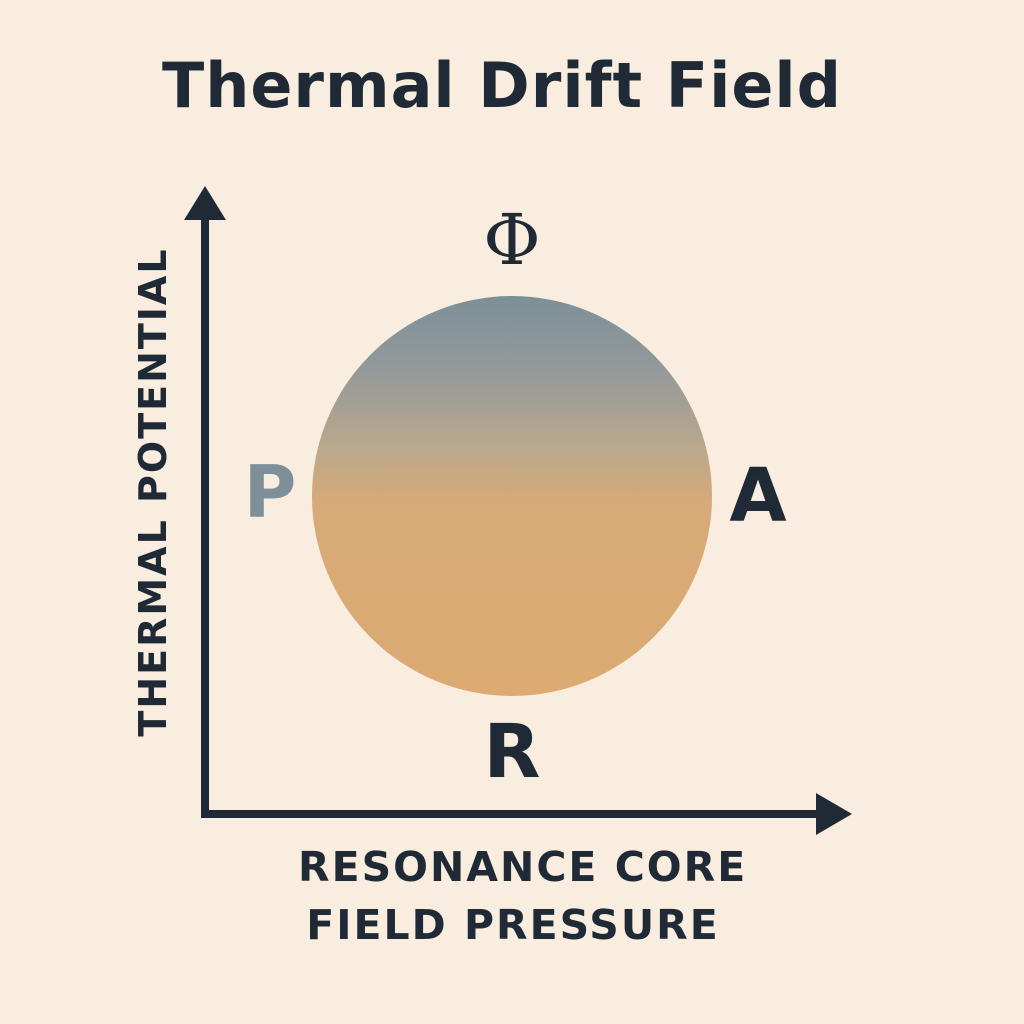 The width and height of the screenshot is (1024, 1024). I want to click on y-axis-arrowhead, so click(205, 203).